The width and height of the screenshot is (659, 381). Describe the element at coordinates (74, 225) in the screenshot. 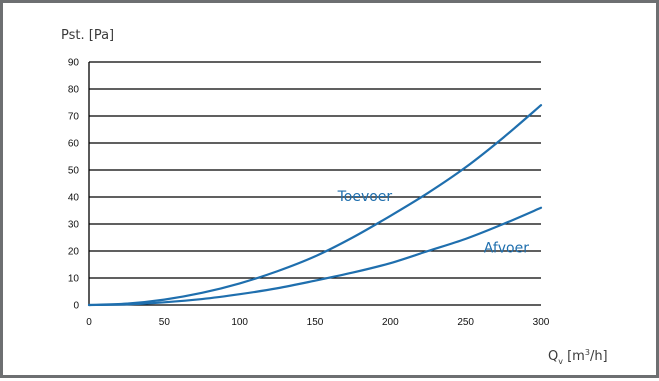

I see `y-tick-label-30: 30` at that location.